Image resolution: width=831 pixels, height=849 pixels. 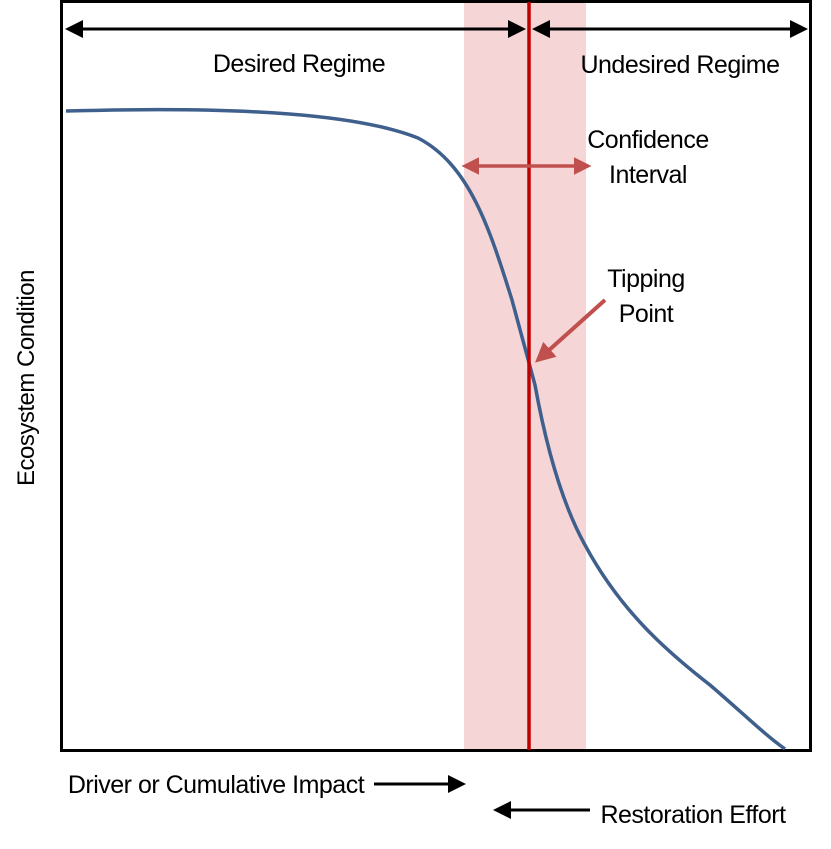 I want to click on desired-regime-label: Desired Regime, so click(x=299, y=64).